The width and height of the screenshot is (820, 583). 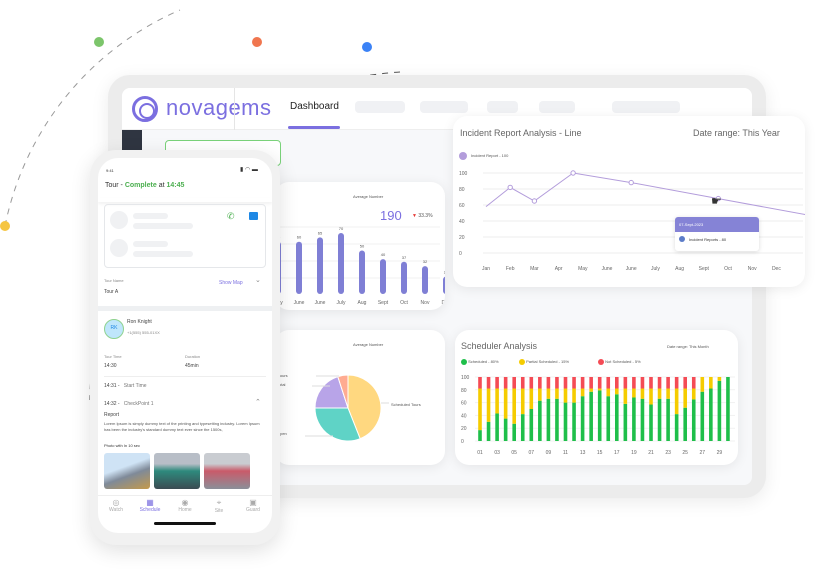 What do you see at coordinates (110, 170) in the screenshot?
I see `status-time: 9:41` at bounding box center [110, 170].